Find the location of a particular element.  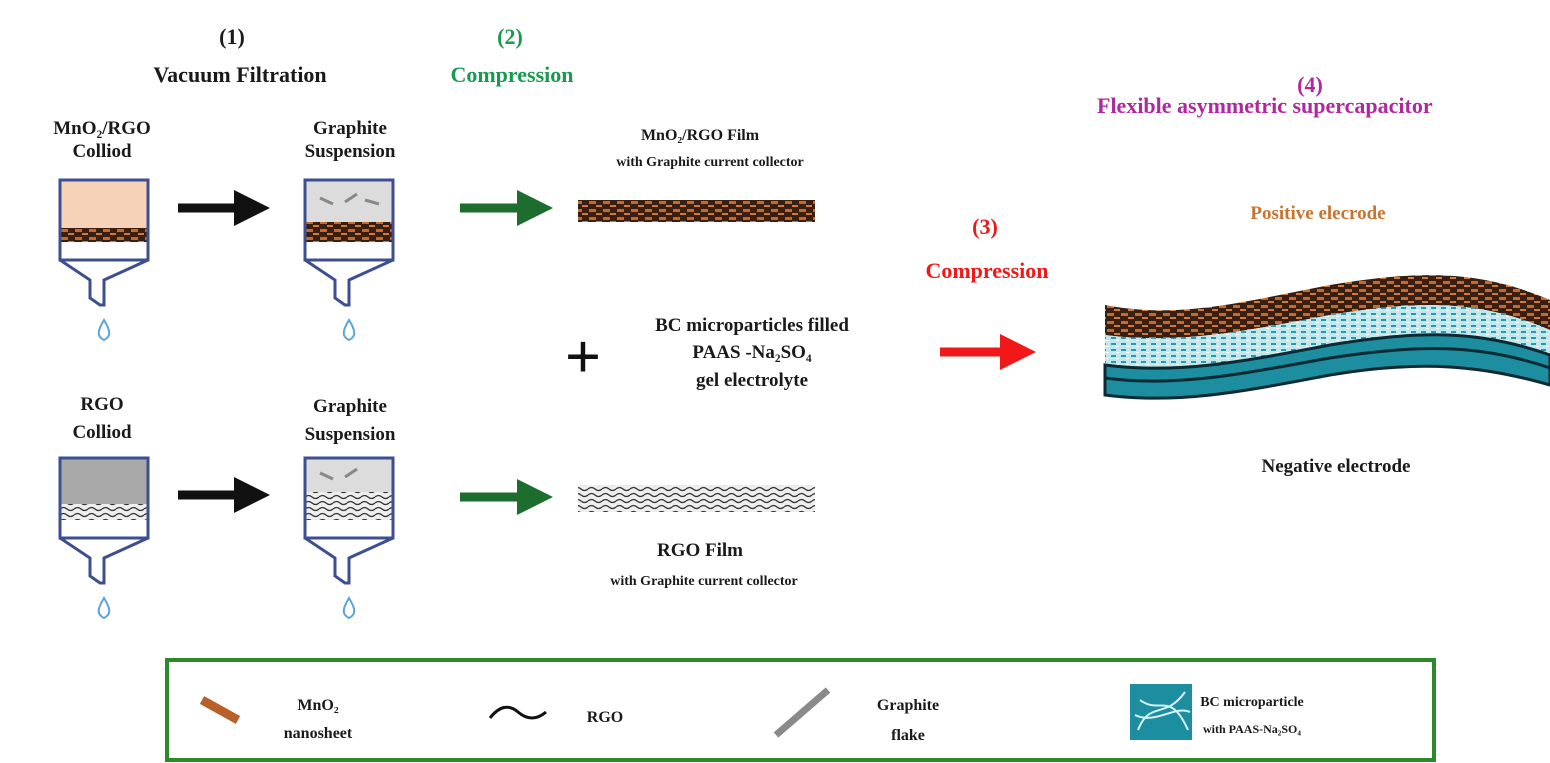

graphite-flake-icon is located at coordinates (802, 712).